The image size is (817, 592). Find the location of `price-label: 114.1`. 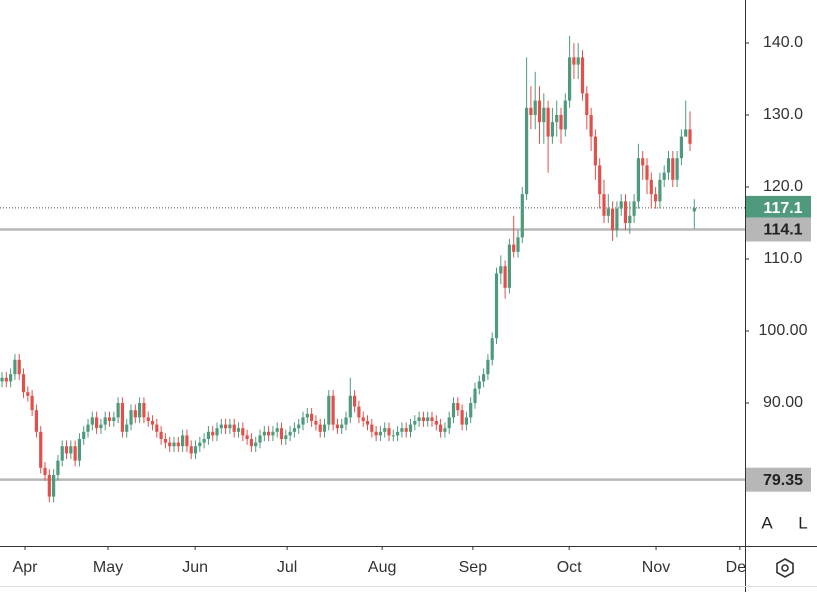

price-label: 114.1 is located at coordinates (782, 230).